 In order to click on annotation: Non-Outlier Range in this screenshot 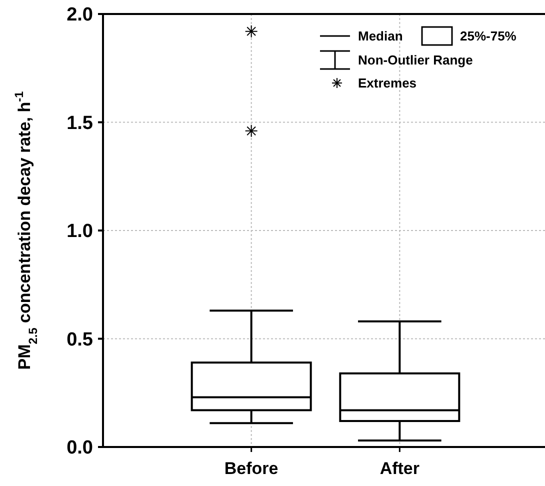, I will do `click(415, 60)`.